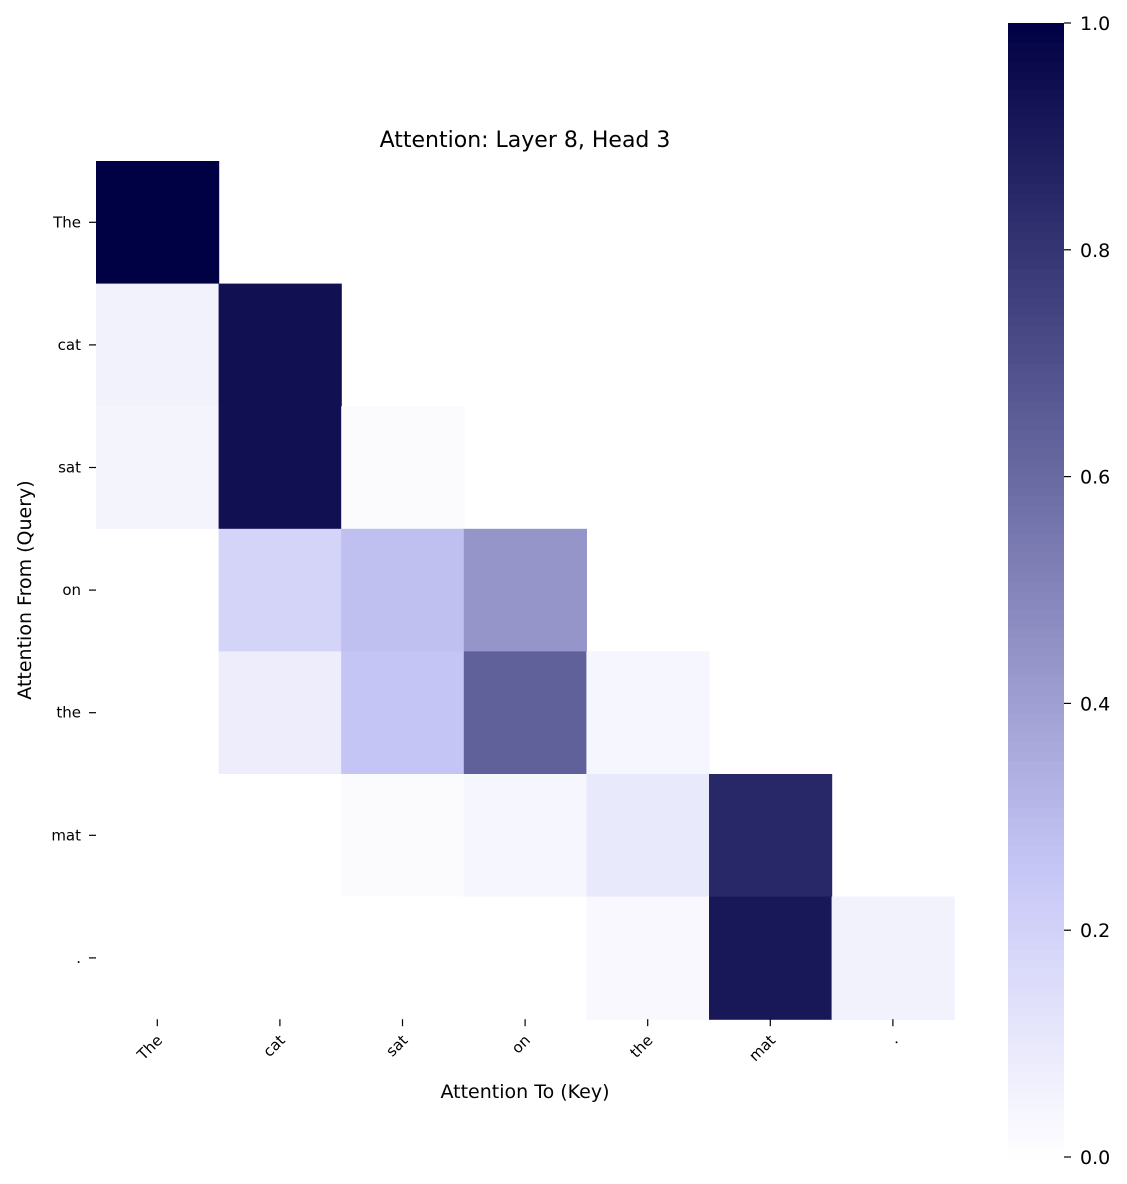  What do you see at coordinates (78, 958) in the screenshot?
I see `y-tick-label: .` at bounding box center [78, 958].